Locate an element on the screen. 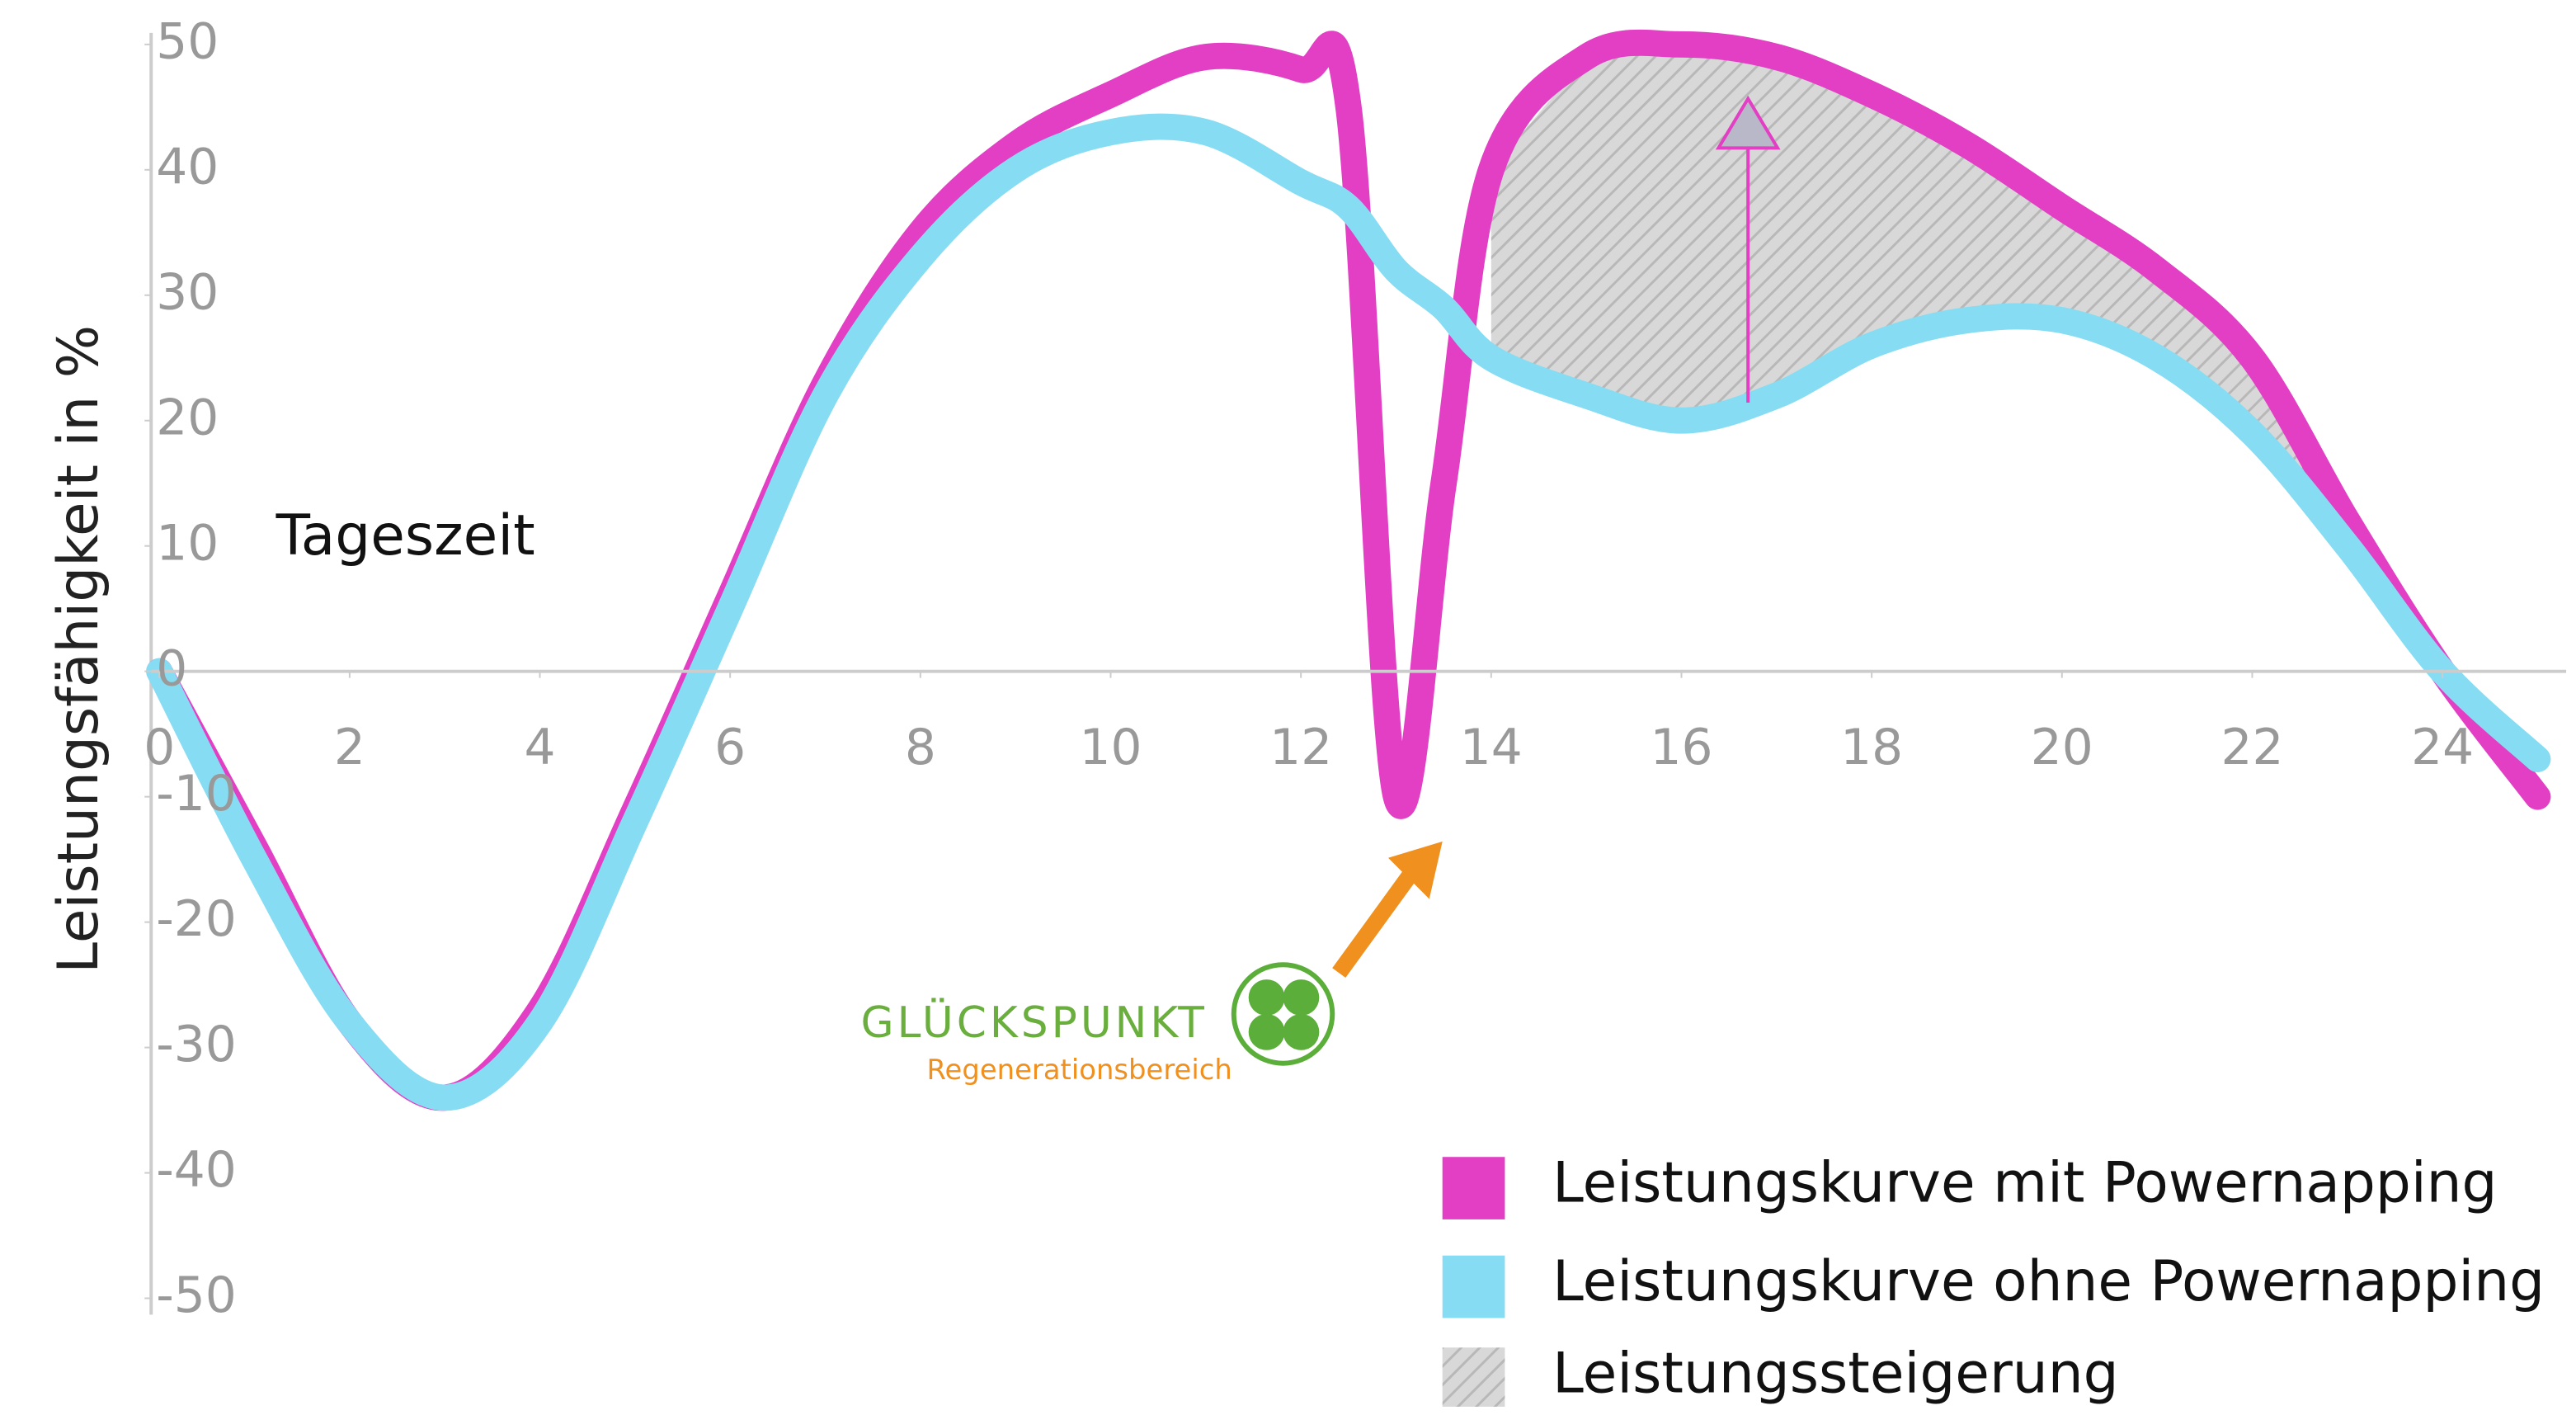 The image size is (2576, 1415). y-tick-label: -40 is located at coordinates (196, 1170).